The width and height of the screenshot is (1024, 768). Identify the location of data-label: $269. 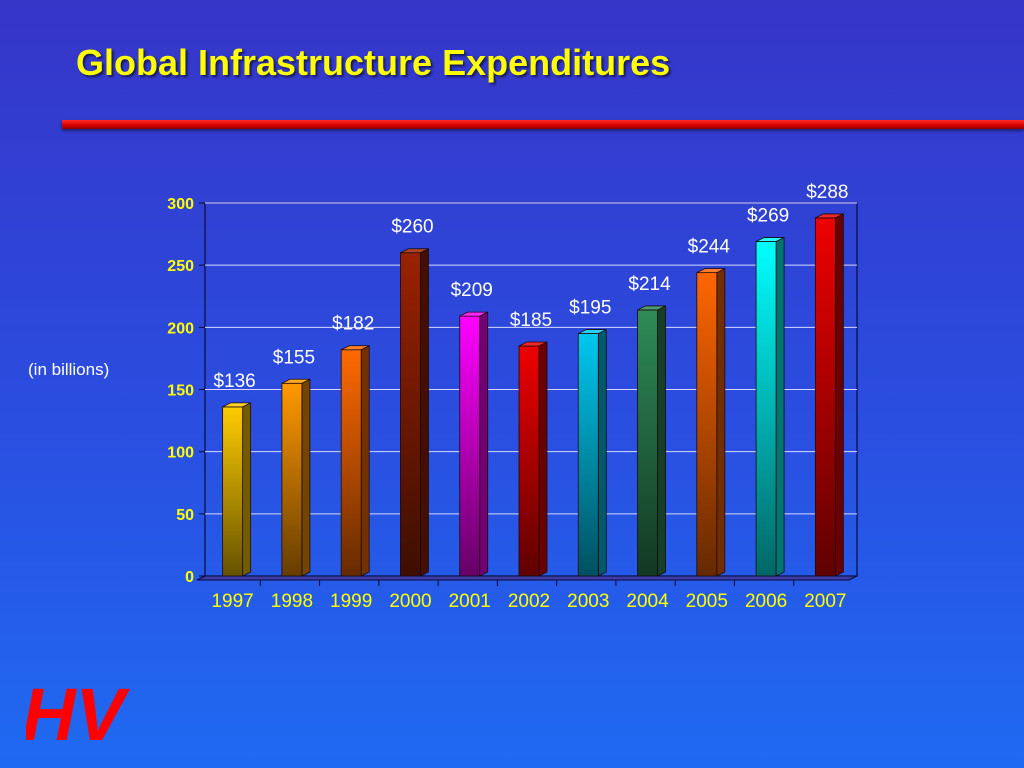
(768, 216).